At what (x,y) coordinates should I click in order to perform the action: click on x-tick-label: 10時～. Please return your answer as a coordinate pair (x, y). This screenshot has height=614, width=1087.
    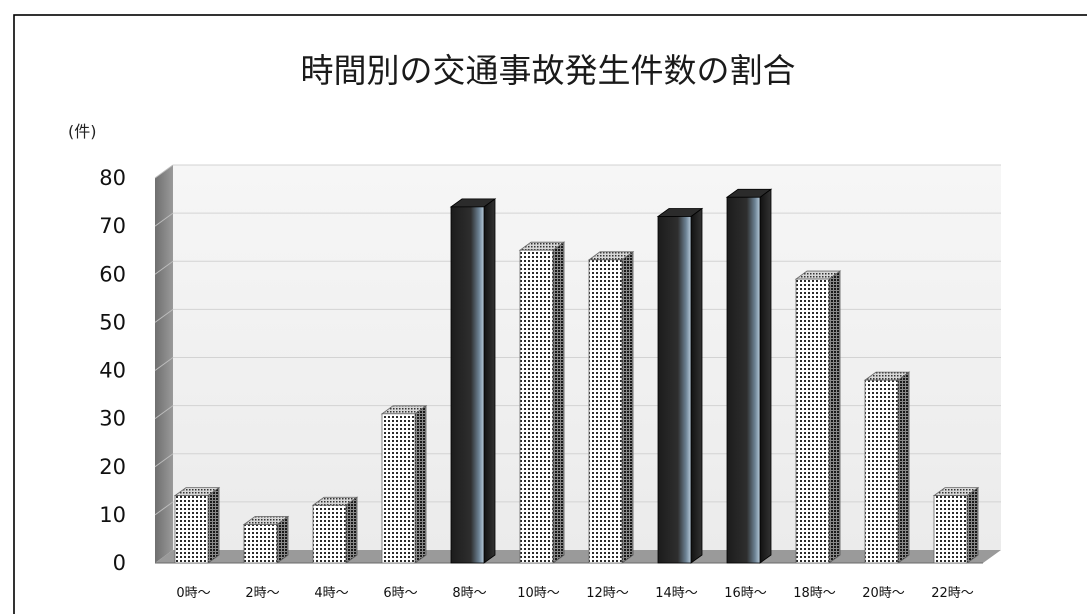
    Looking at the image, I should click on (538, 593).